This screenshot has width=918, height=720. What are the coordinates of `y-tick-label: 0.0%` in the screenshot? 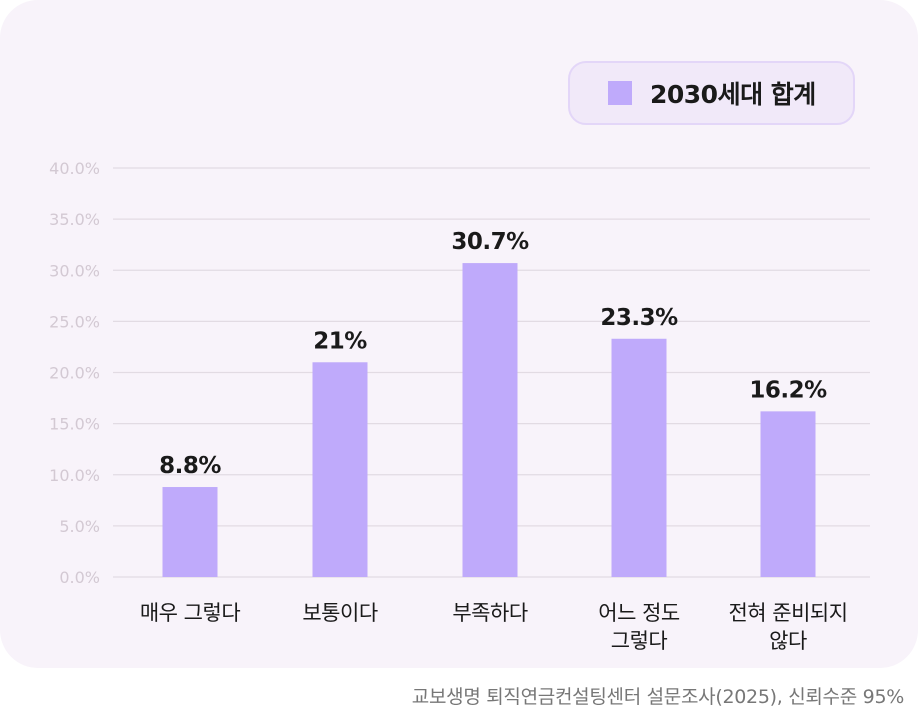 It's located at (79, 577).